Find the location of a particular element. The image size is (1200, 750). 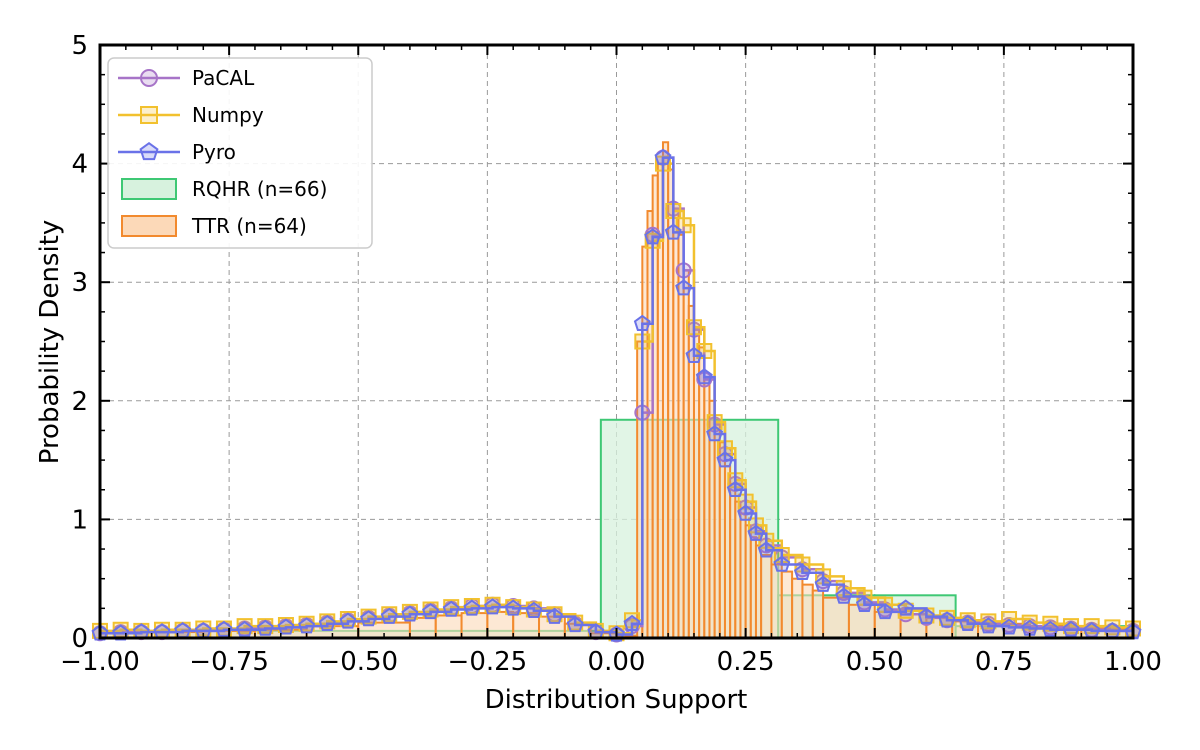

legend-item: TTR (n=64) is located at coordinates (214, 226).